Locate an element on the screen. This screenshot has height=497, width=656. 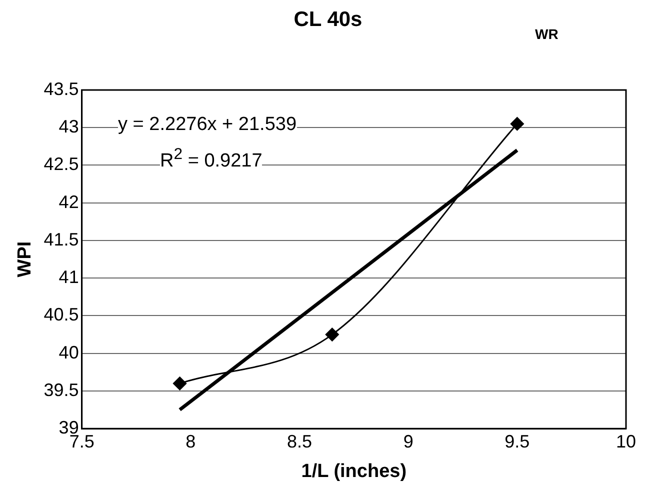
y-tick-label: 42.5 is located at coordinates (61, 164).